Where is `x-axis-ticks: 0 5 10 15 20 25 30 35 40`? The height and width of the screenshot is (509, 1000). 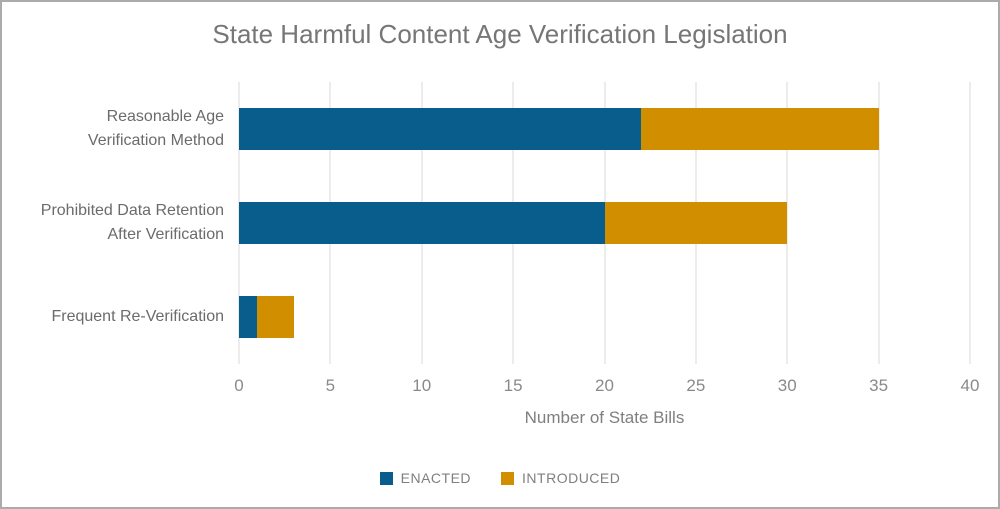
x-axis-ticks: 0 5 10 15 20 25 30 35 40 is located at coordinates (606, 387).